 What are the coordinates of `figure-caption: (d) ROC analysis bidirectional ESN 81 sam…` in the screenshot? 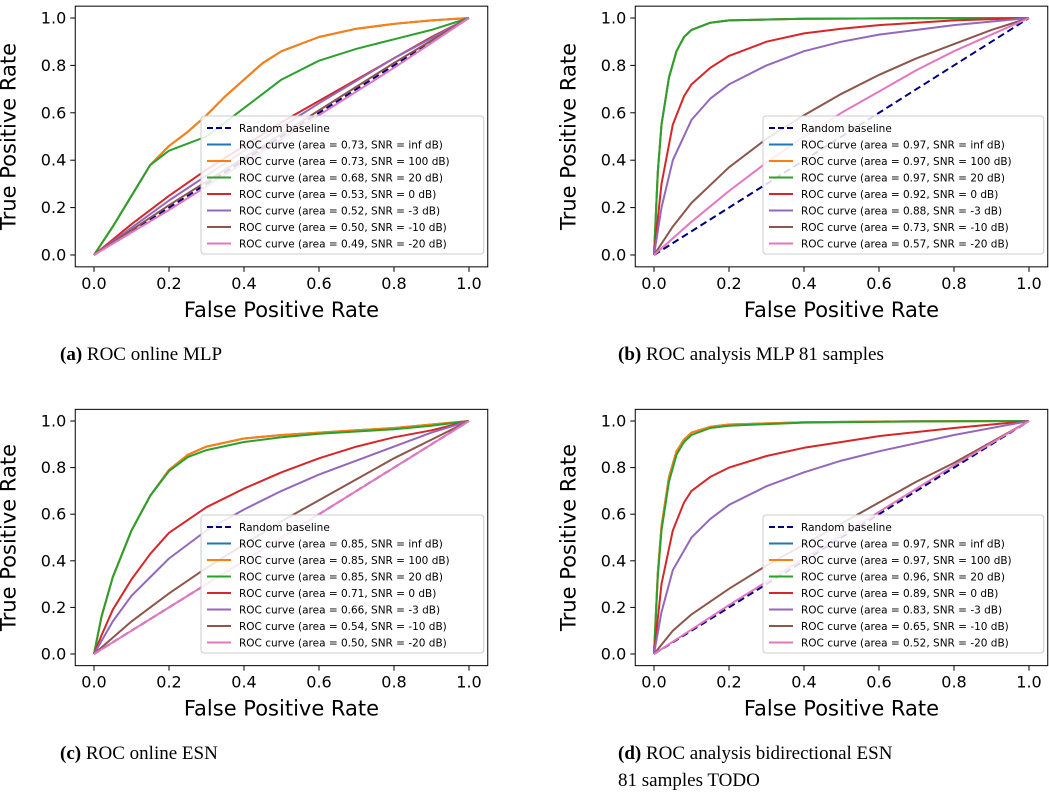 It's located at (755, 767).